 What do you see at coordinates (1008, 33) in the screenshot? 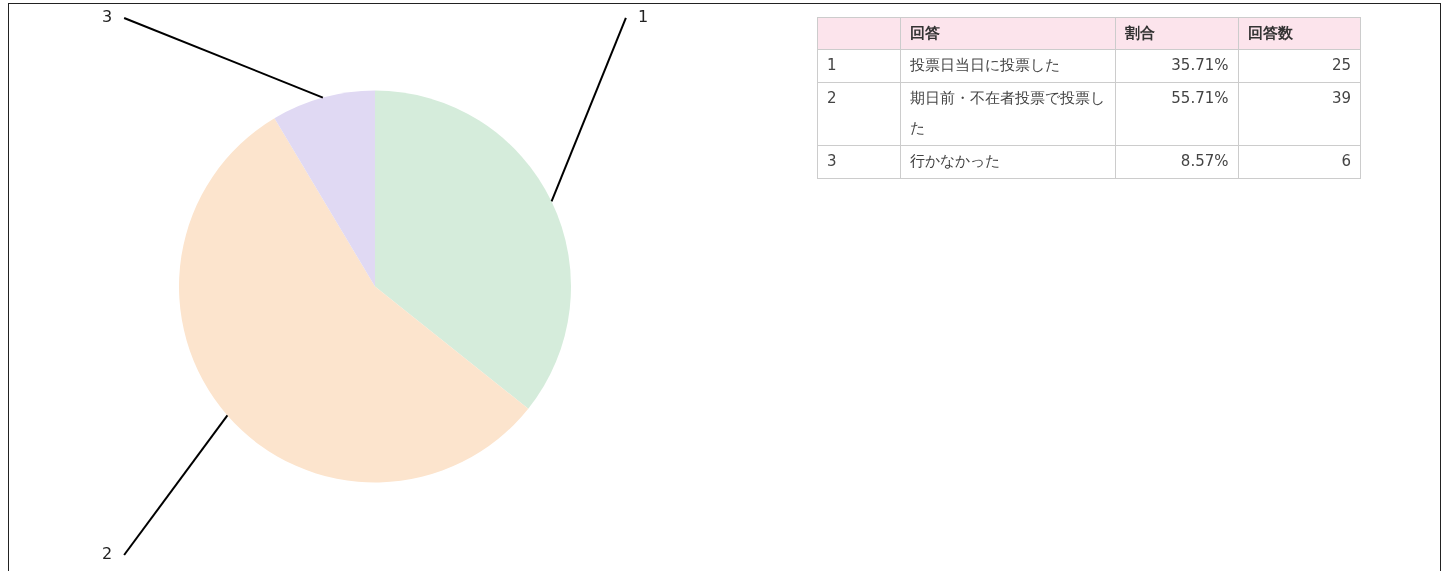
I see `text: 回答` at bounding box center [1008, 33].